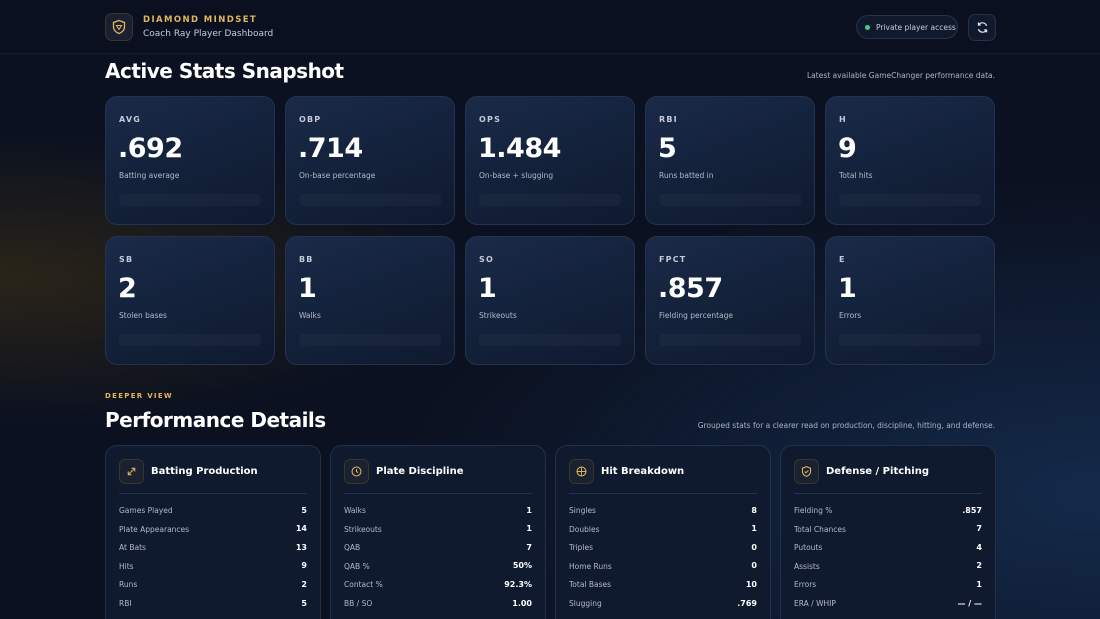 This screenshot has width=1100, height=619. Describe the element at coordinates (730, 160) in the screenshot. I see `stat-card: RBI 5 Runs batted in` at that location.